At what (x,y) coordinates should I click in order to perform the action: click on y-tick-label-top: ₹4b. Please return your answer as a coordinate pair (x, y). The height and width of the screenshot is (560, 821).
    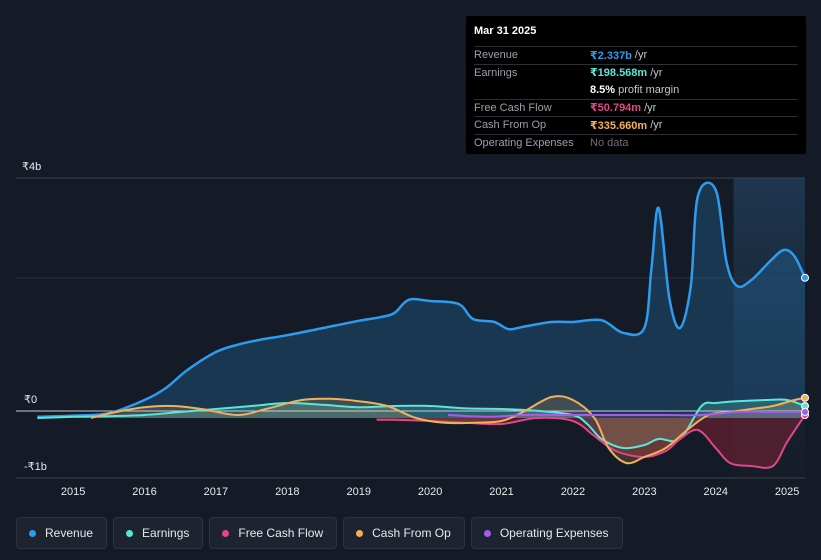
    Looking at the image, I should click on (31, 167).